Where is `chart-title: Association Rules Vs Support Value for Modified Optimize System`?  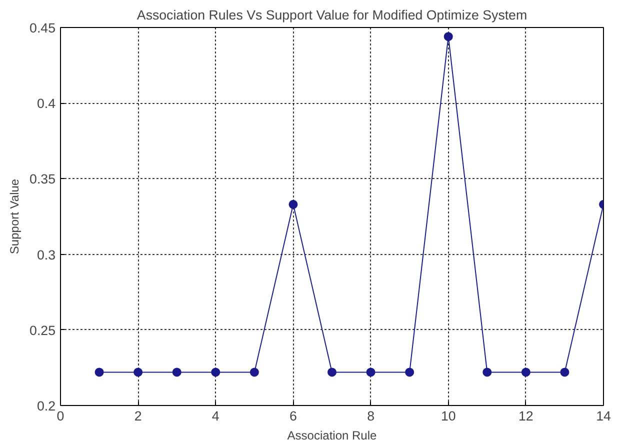
chart-title: Association Rules Vs Support Value for Modified Optimize System is located at coordinates (332, 15).